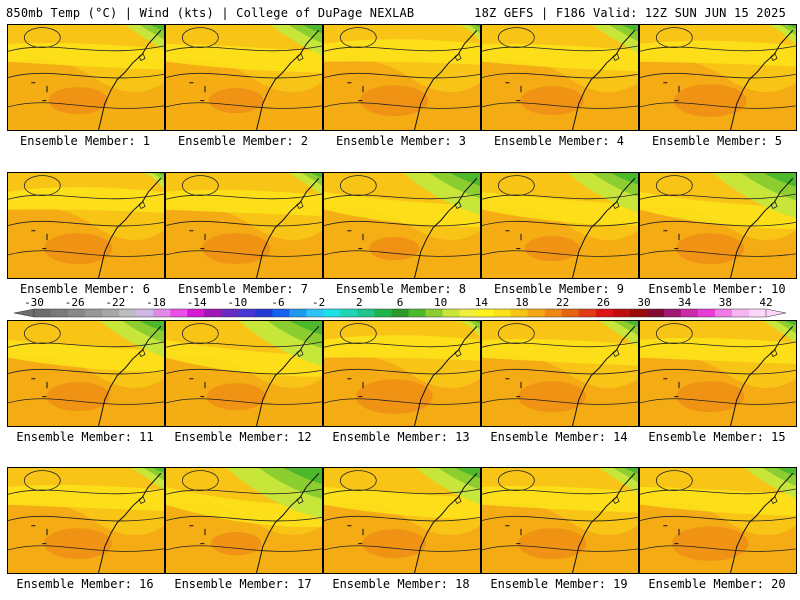 Image resolution: width=800 pixels, height=600 pixels. Describe the element at coordinates (24, 313) in the screenshot. I see `colorbar-min-arrow` at that location.